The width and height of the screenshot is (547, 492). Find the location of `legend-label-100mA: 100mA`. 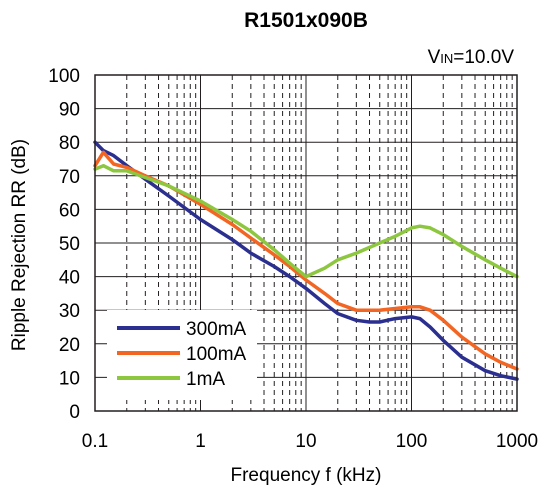

legend-label-100mA: 100mA is located at coordinates (216, 354).